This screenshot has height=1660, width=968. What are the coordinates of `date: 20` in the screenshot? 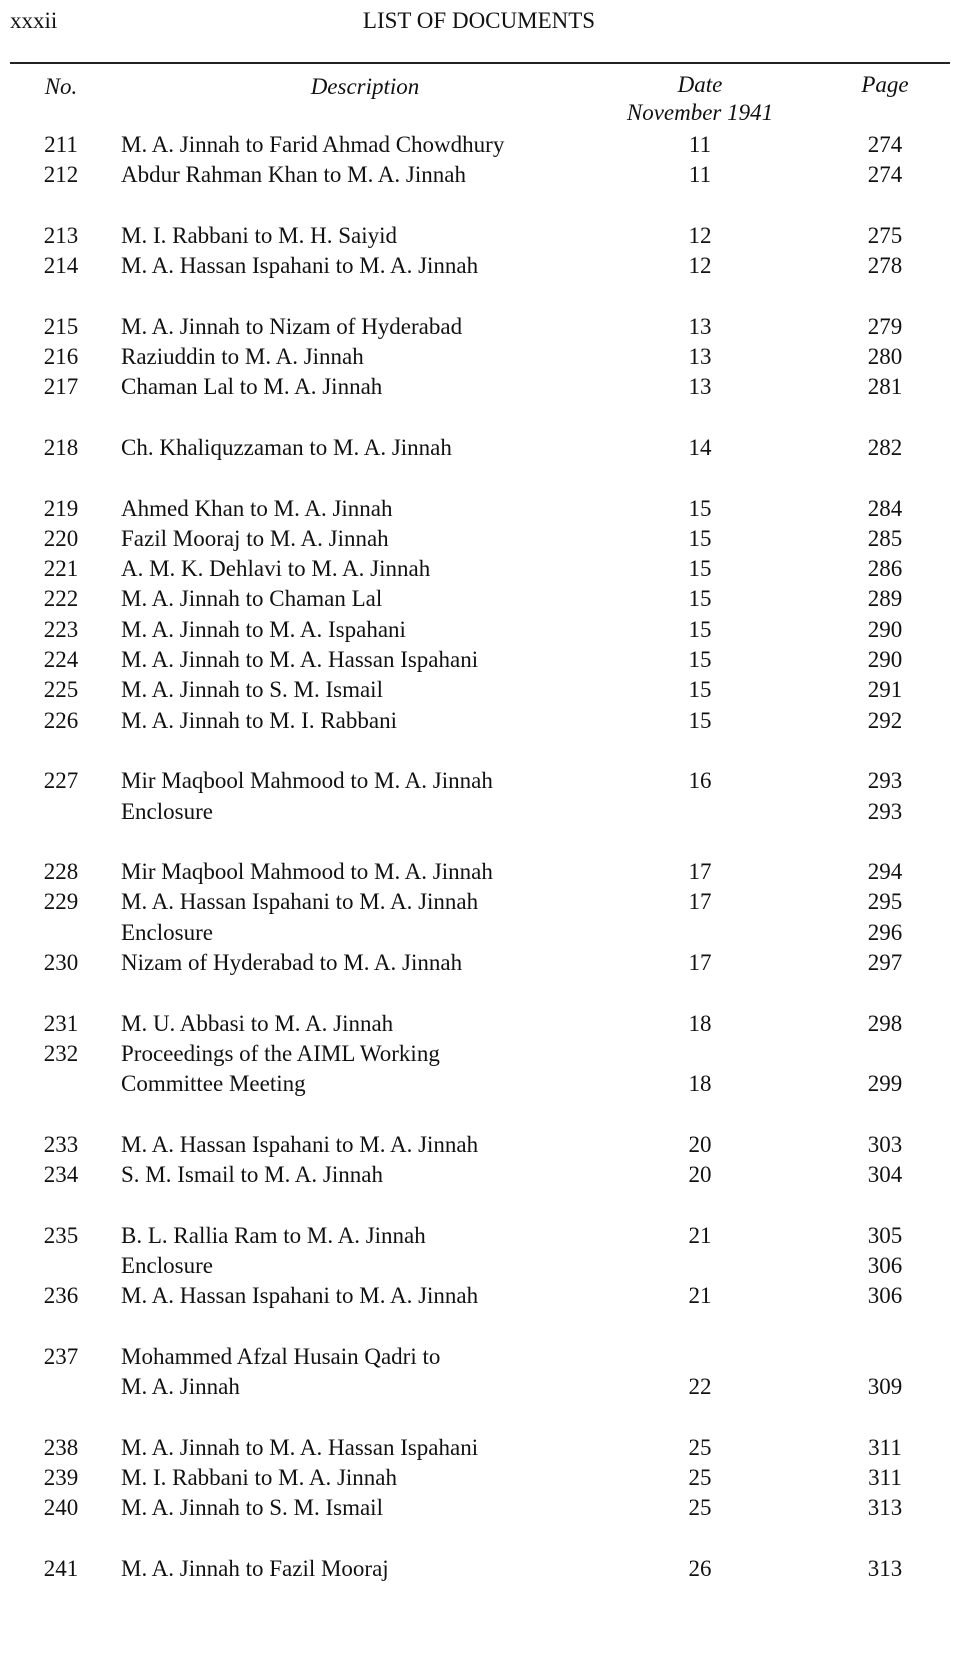 It's located at (700, 1144).